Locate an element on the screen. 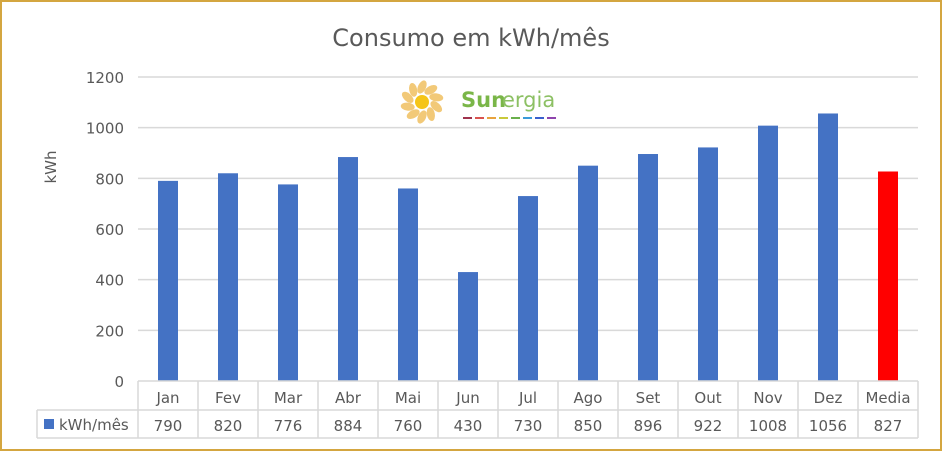 This screenshot has width=942, height=451. logo-text-bold: Sun is located at coordinates (483, 100).